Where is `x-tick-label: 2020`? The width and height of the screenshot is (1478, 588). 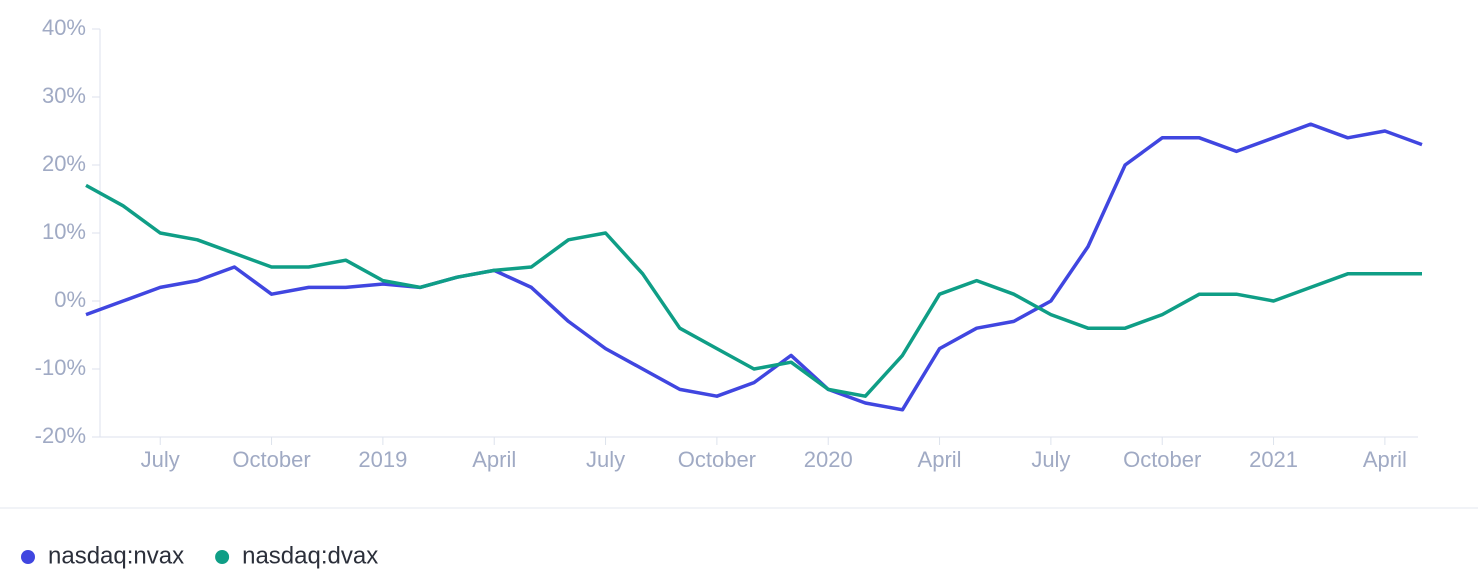
x-tick-label: 2020 is located at coordinates (828, 459).